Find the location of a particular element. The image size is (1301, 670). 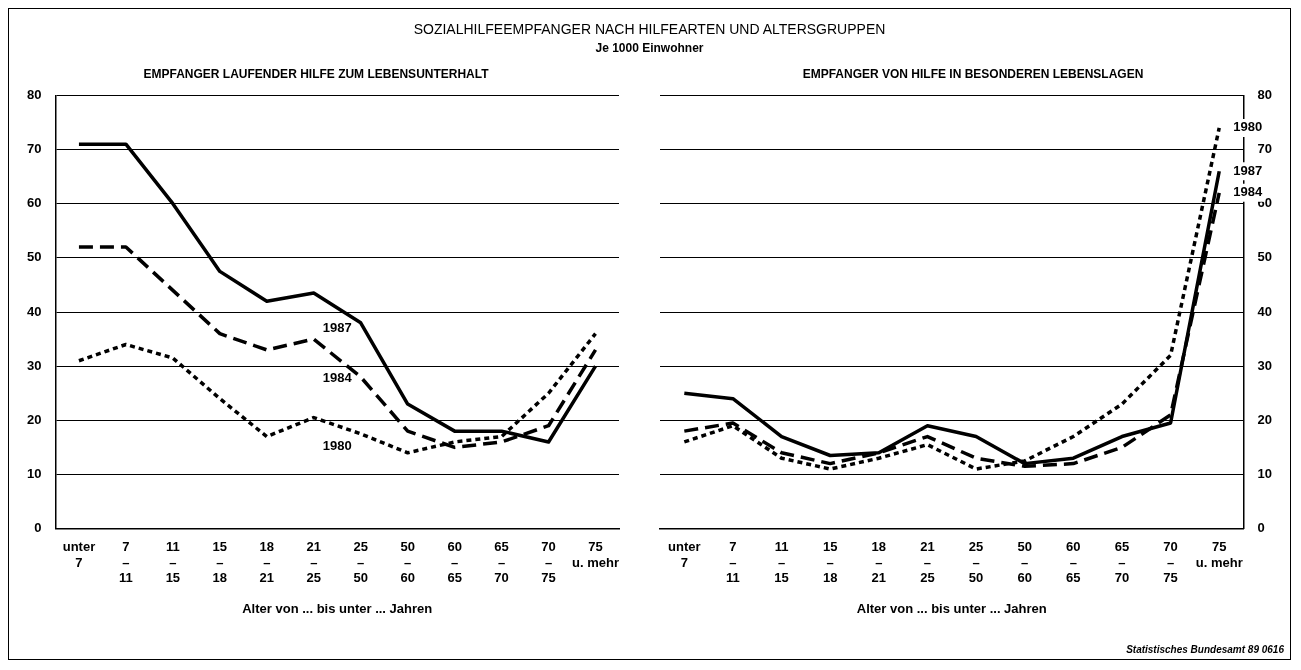

text: Statistisches Bundesamt 89 0616 is located at coordinates (1205, 649).